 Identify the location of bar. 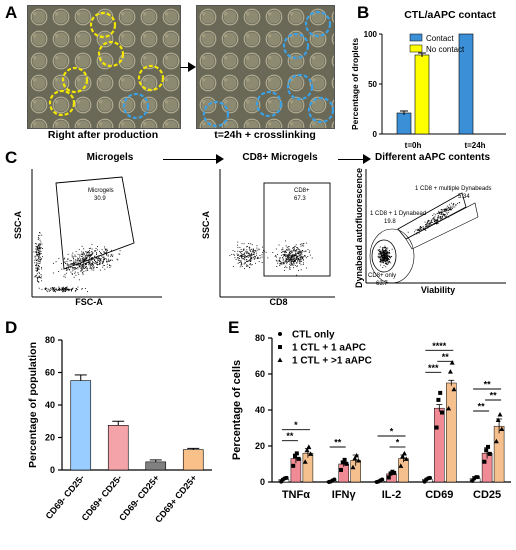
(499, 454).